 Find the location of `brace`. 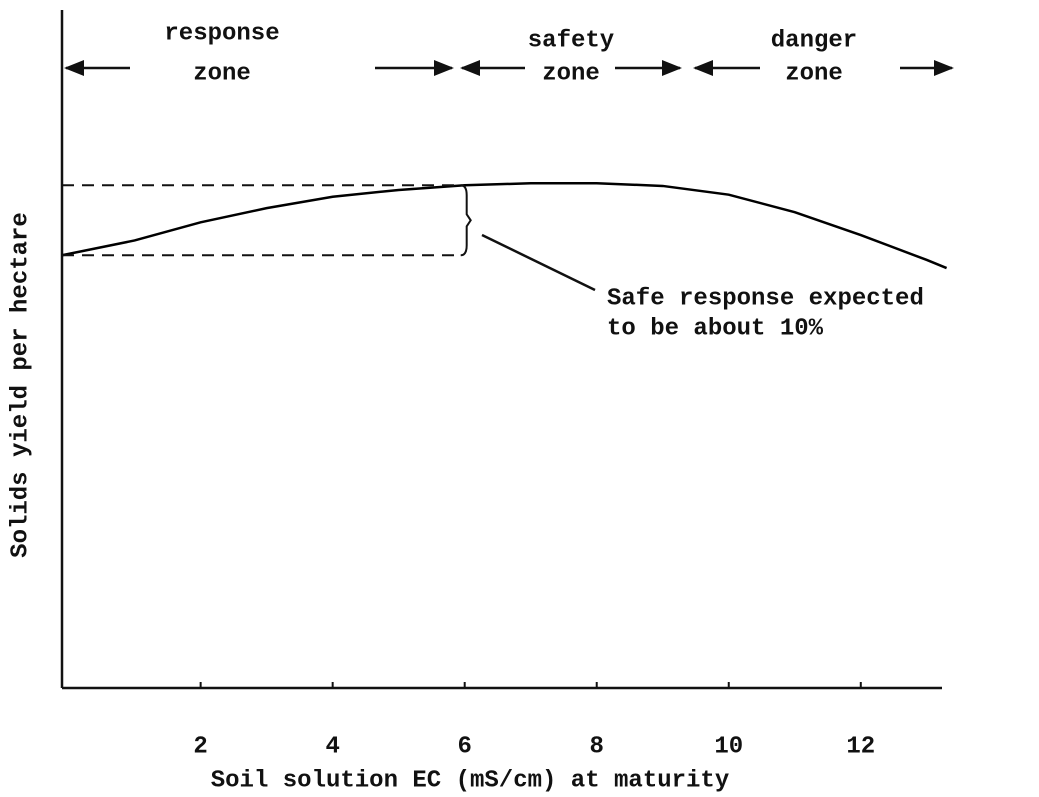

brace is located at coordinates (466, 220).